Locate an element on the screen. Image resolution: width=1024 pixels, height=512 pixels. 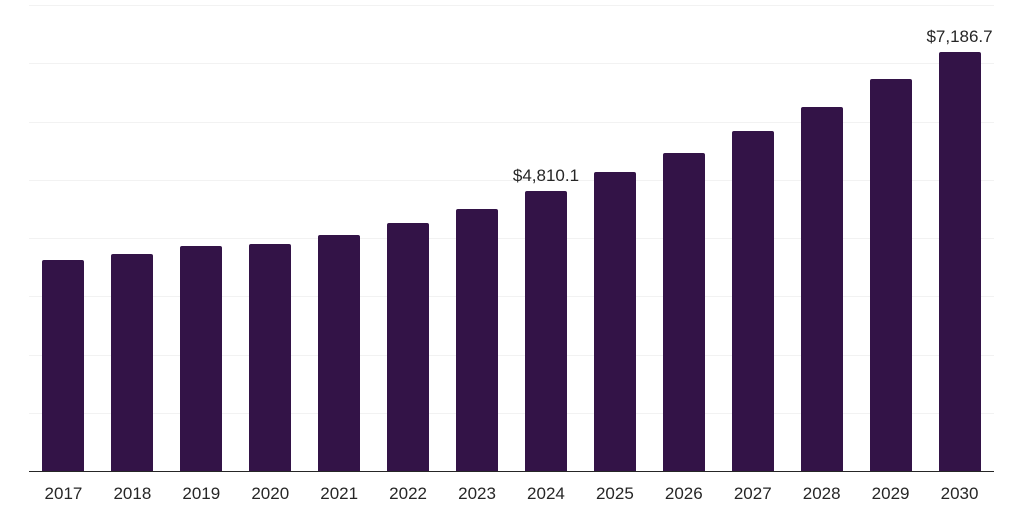
x-axis-label-2026: 2026 is located at coordinates (683, 493).